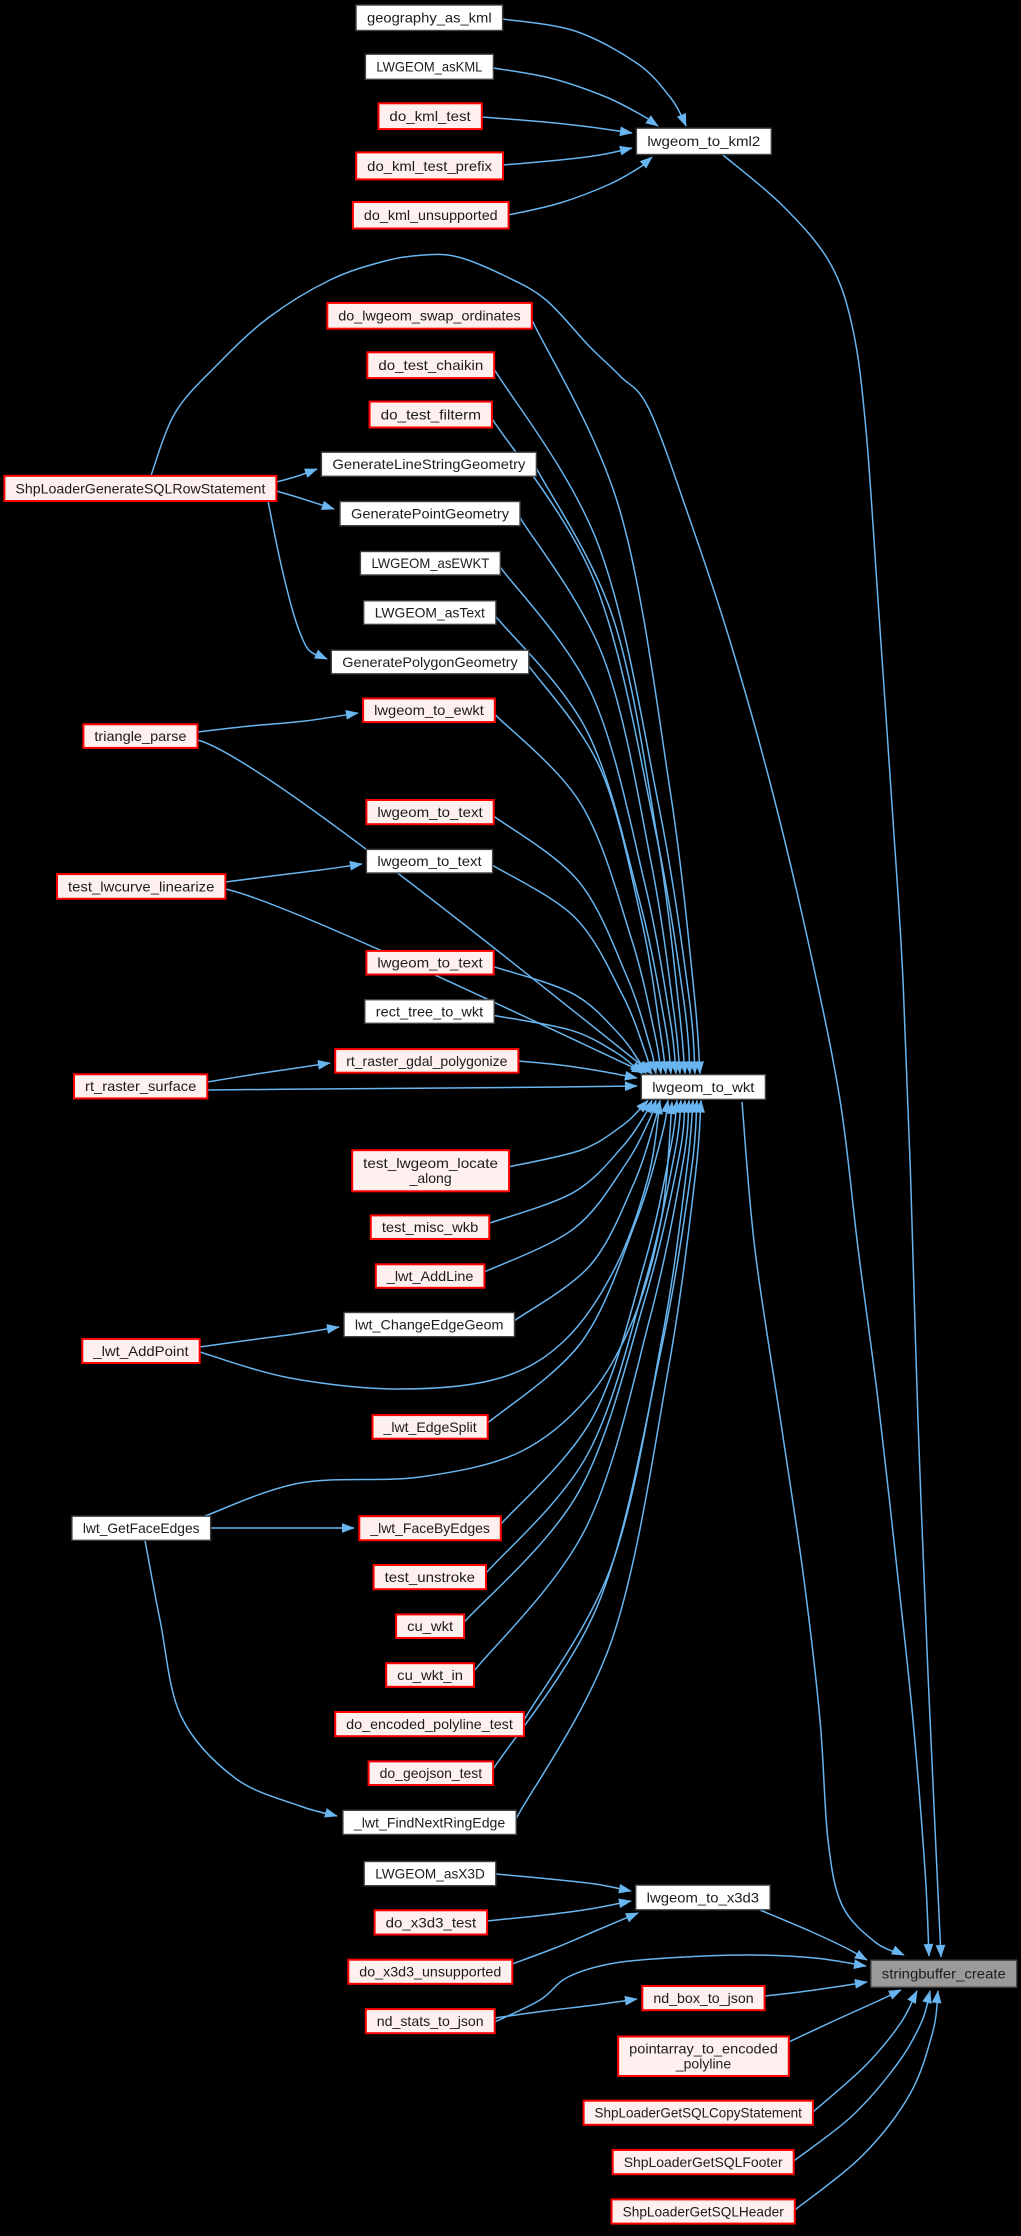  What do you see at coordinates (430, 1163) in the screenshot?
I see `svg-text: test_lwgeom_locate` at bounding box center [430, 1163].